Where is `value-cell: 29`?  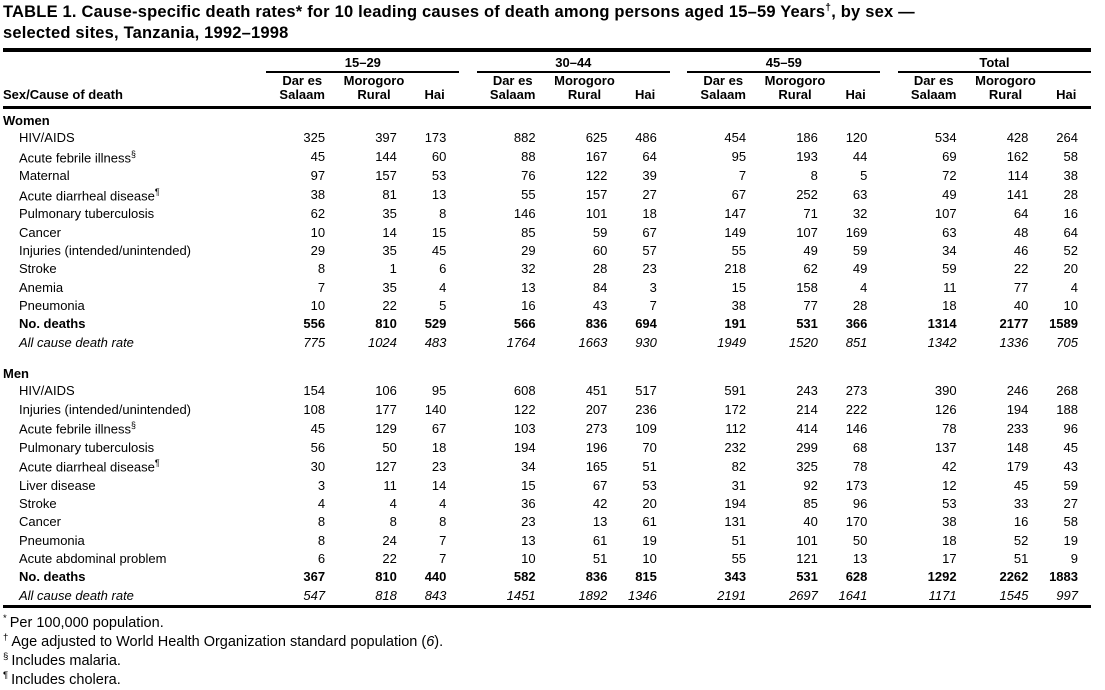
value-cell: 29 is located at coordinates (318, 251).